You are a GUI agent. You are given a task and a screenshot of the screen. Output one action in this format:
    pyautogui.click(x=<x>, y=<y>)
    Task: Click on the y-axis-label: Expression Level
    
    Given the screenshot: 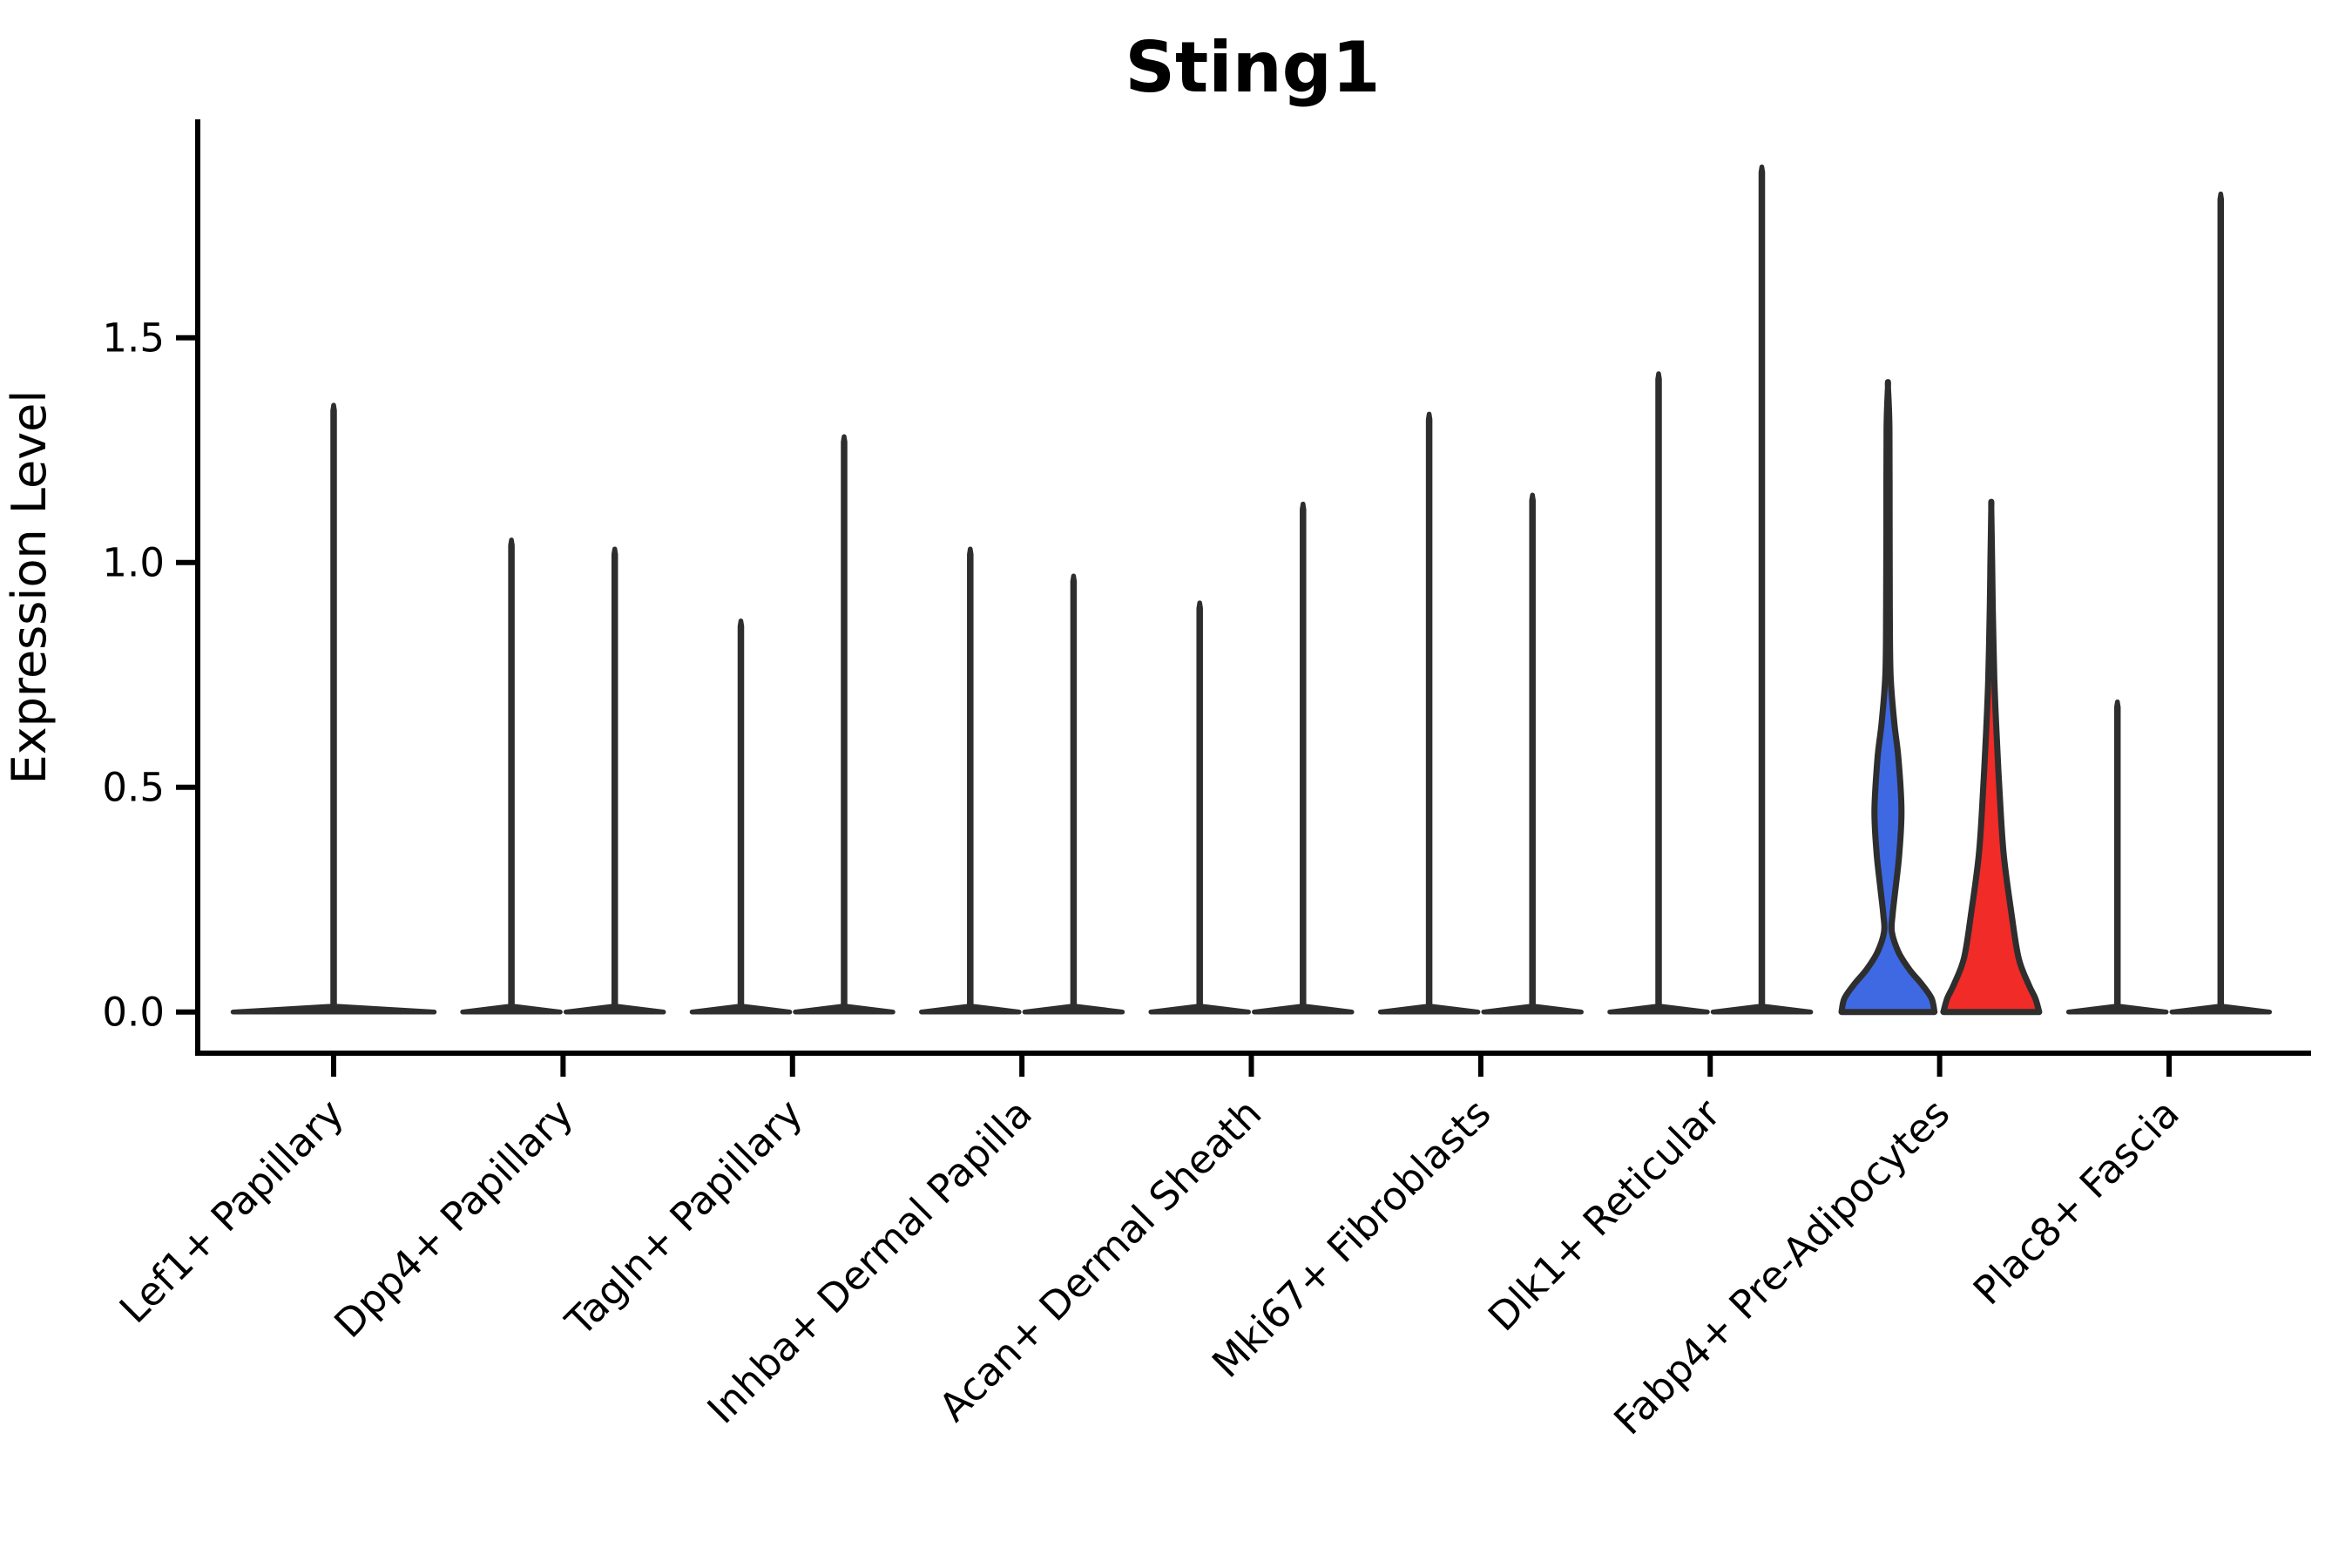 What is the action you would take?
    pyautogui.click(x=29, y=587)
    